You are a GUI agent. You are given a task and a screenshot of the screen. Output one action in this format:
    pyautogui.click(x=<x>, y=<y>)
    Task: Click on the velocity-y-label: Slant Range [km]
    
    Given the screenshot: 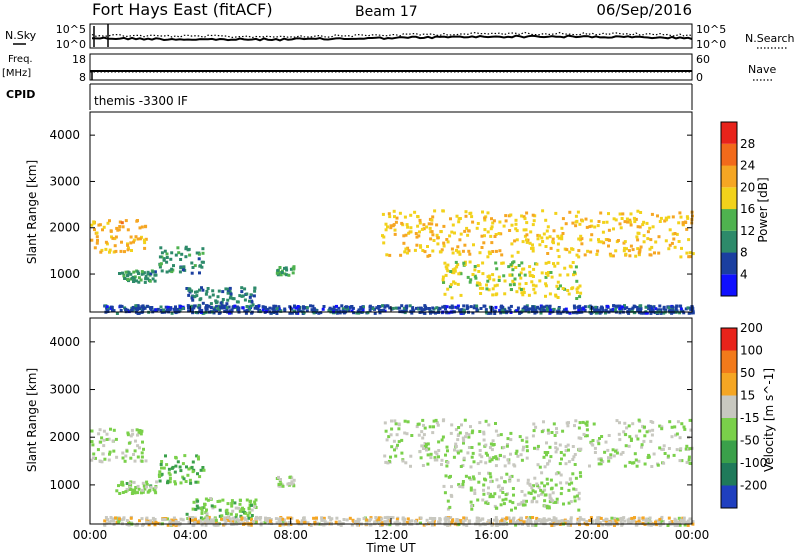 What is the action you would take?
    pyautogui.click(x=32, y=420)
    